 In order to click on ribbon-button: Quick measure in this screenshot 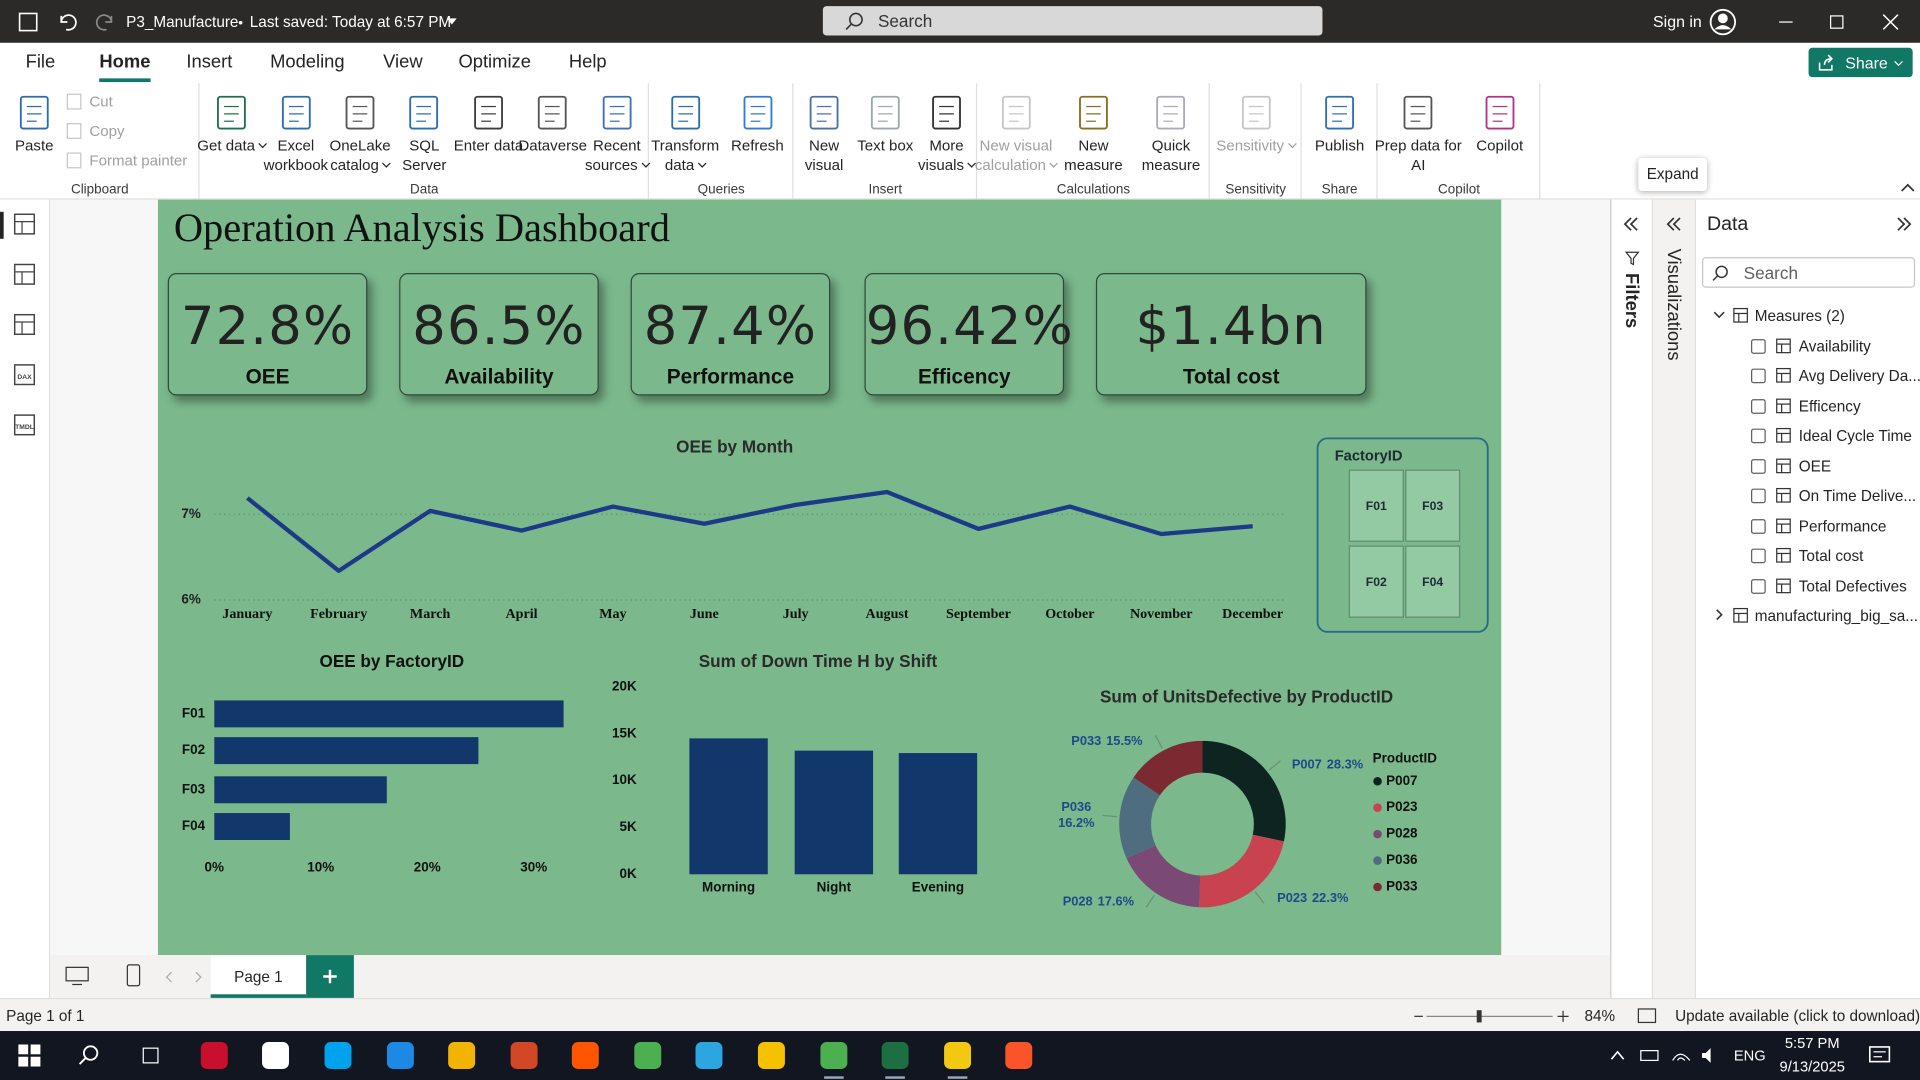, I will do `click(1171, 131)`.